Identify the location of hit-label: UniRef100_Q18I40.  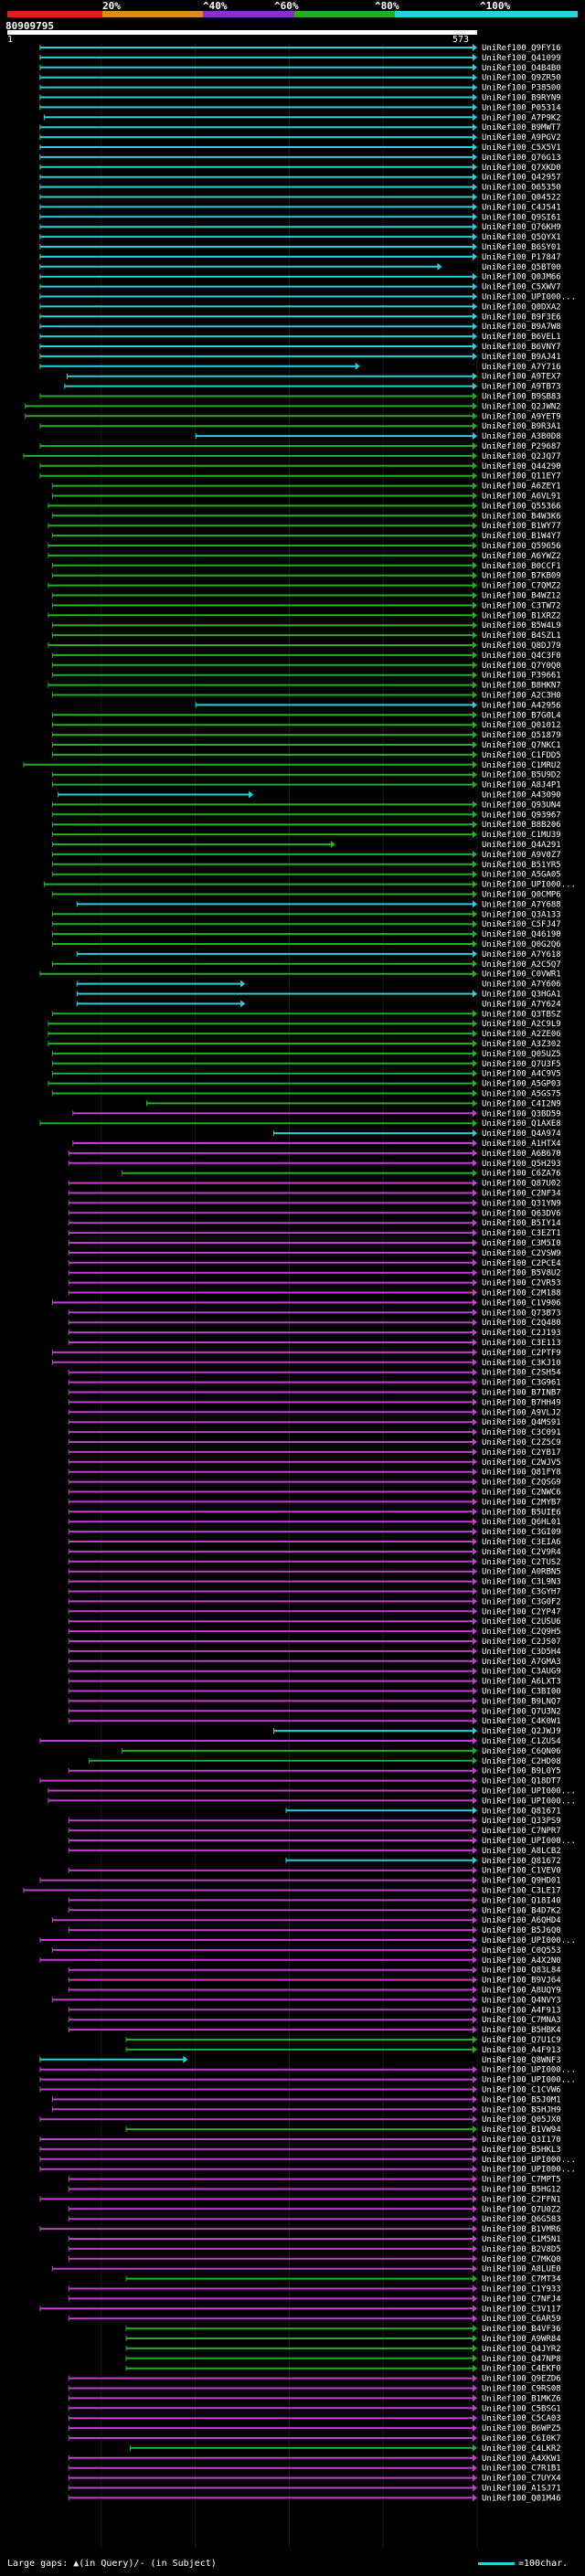
(521, 1900).